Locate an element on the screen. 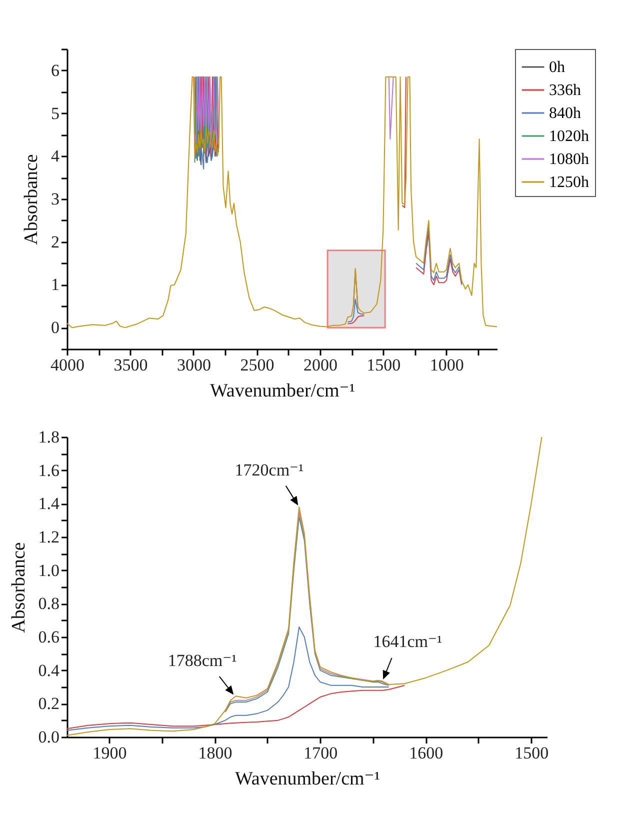 This screenshot has width=627, height=813. x-tick-label: 1900 is located at coordinates (109, 753).